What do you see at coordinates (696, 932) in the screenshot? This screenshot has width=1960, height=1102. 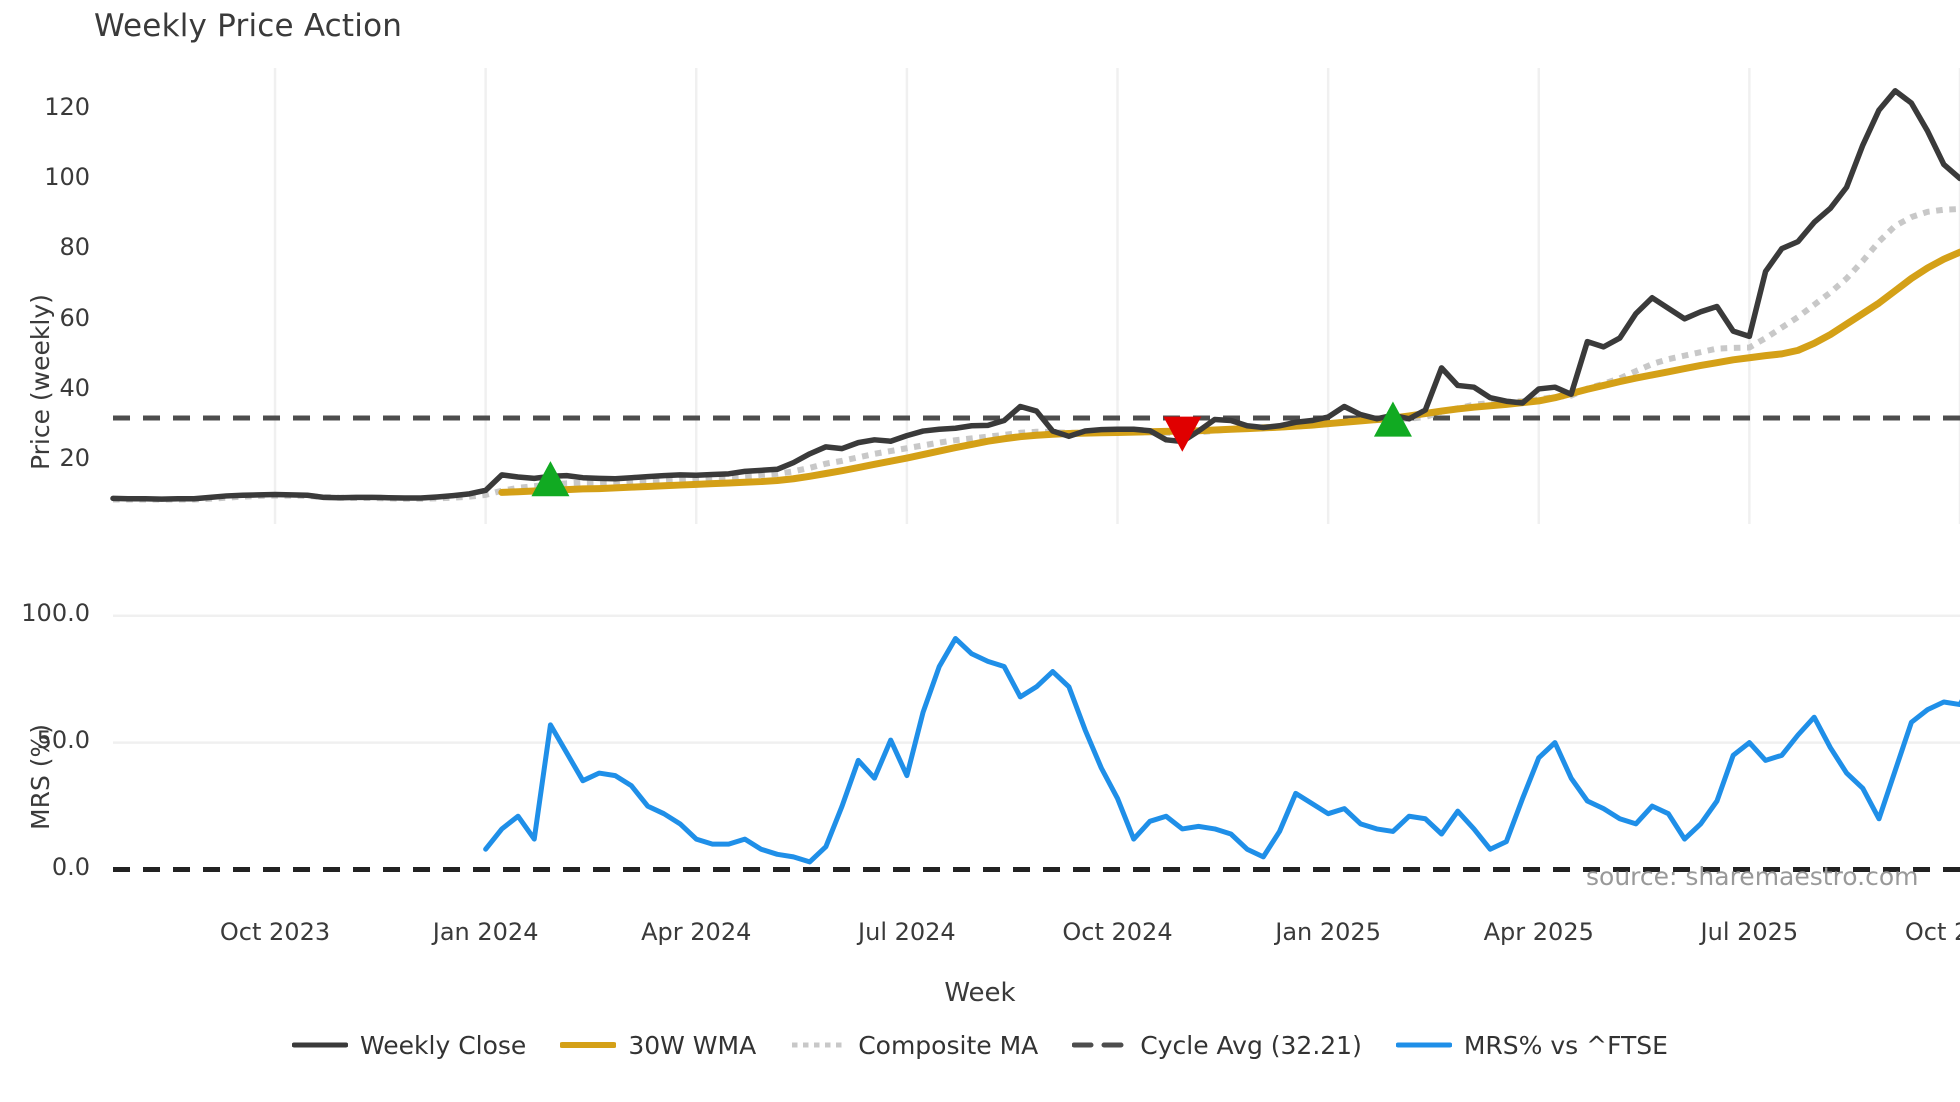 I see `x-tick-label: Apr 2024` at bounding box center [696, 932].